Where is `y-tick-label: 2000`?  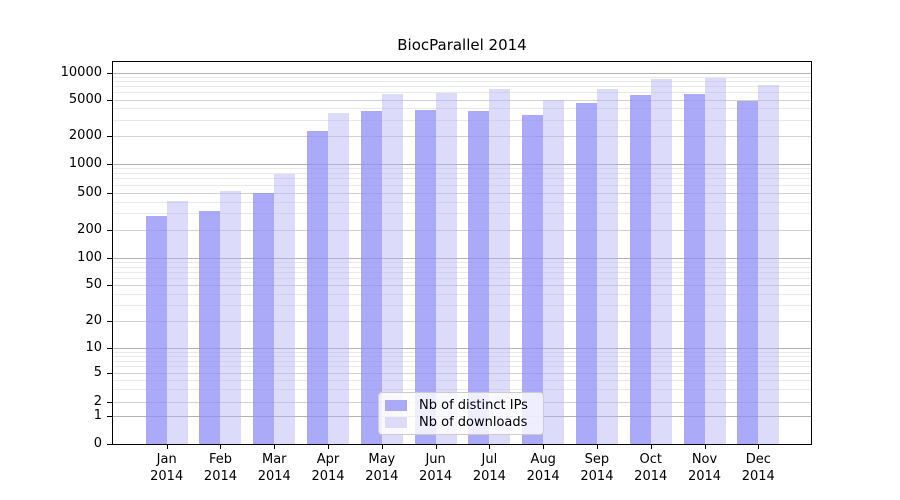
y-tick-label: 2000 is located at coordinates (85, 135).